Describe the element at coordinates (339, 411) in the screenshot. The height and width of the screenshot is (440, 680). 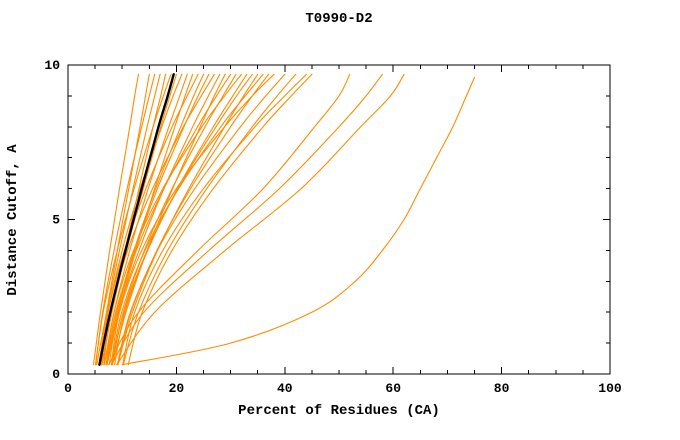
I see `x-axis-label: Percent of Residues (CA)` at that location.